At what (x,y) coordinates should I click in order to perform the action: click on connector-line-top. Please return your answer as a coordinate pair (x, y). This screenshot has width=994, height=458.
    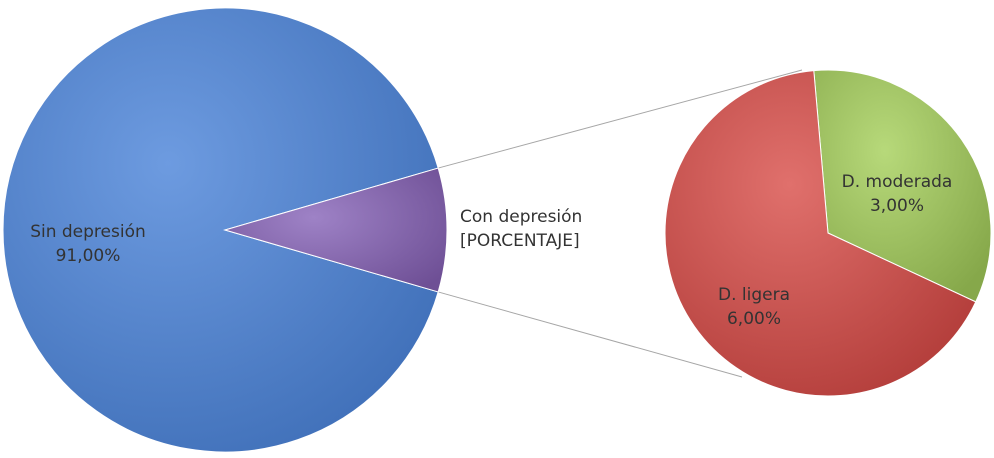
    Looking at the image, I should click on (620, 119).